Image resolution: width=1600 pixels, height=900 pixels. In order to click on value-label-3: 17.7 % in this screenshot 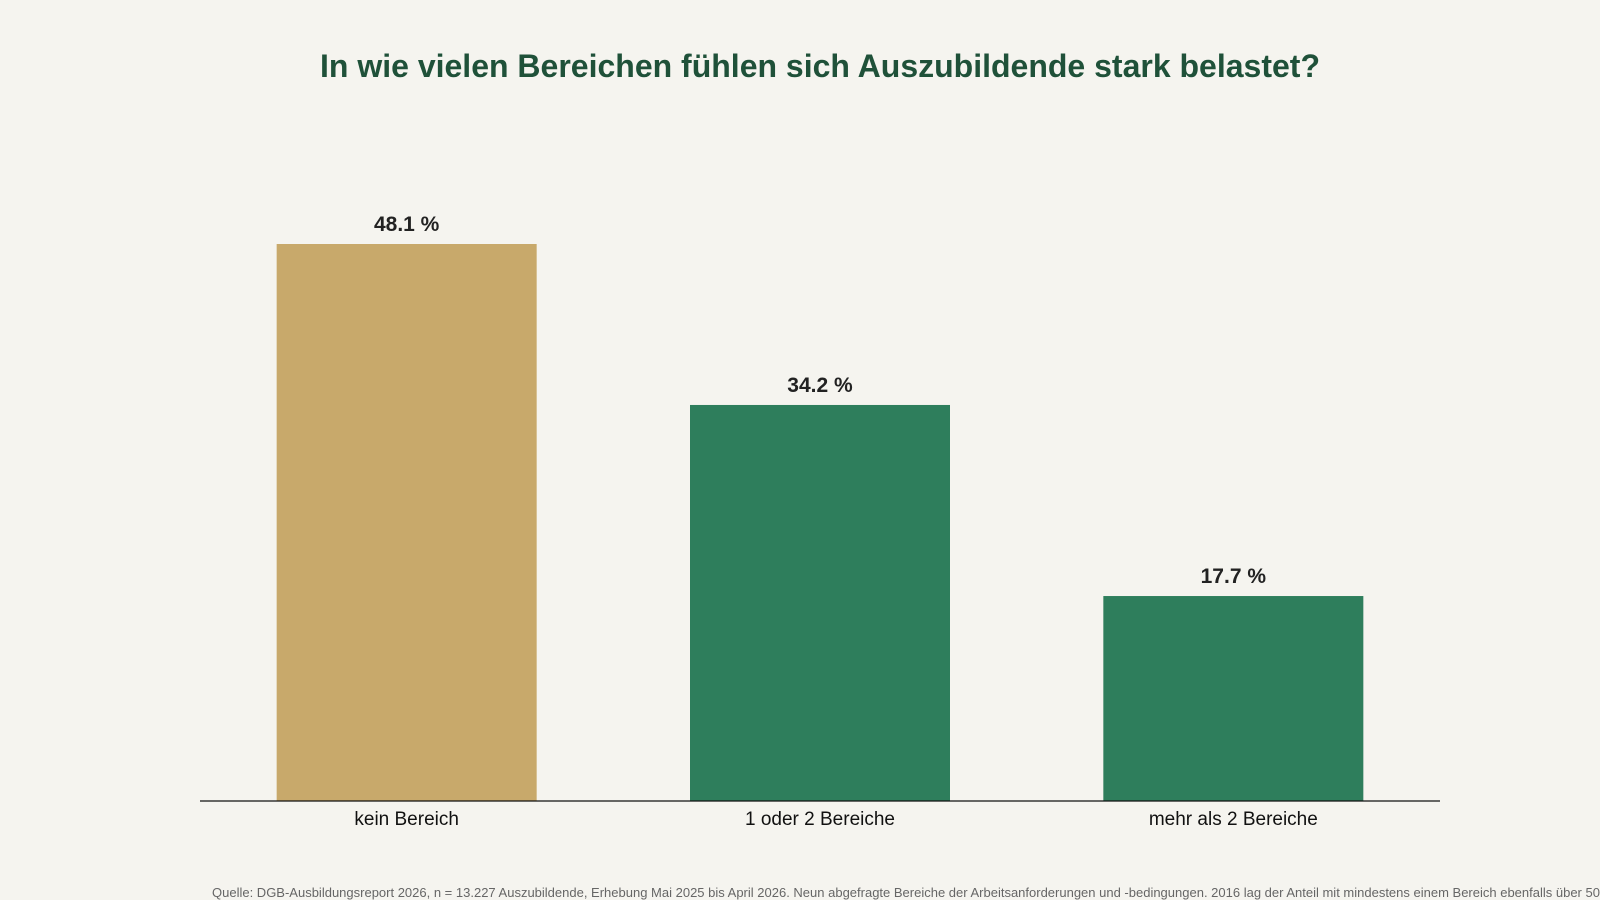, I will do `click(1234, 576)`.